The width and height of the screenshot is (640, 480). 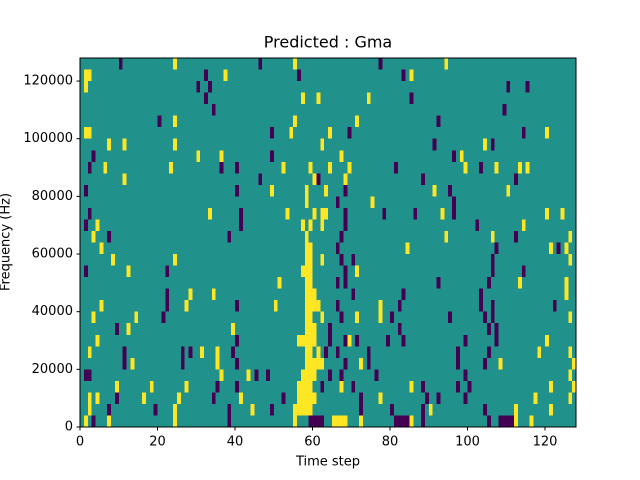 I want to click on y-tick-label: 120000, so click(x=48, y=81).